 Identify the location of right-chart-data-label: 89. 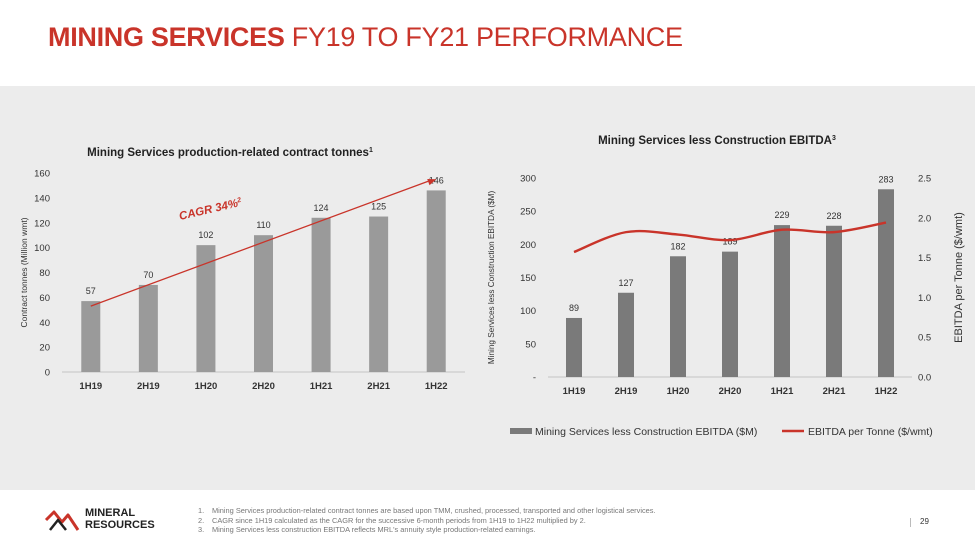
(574, 308).